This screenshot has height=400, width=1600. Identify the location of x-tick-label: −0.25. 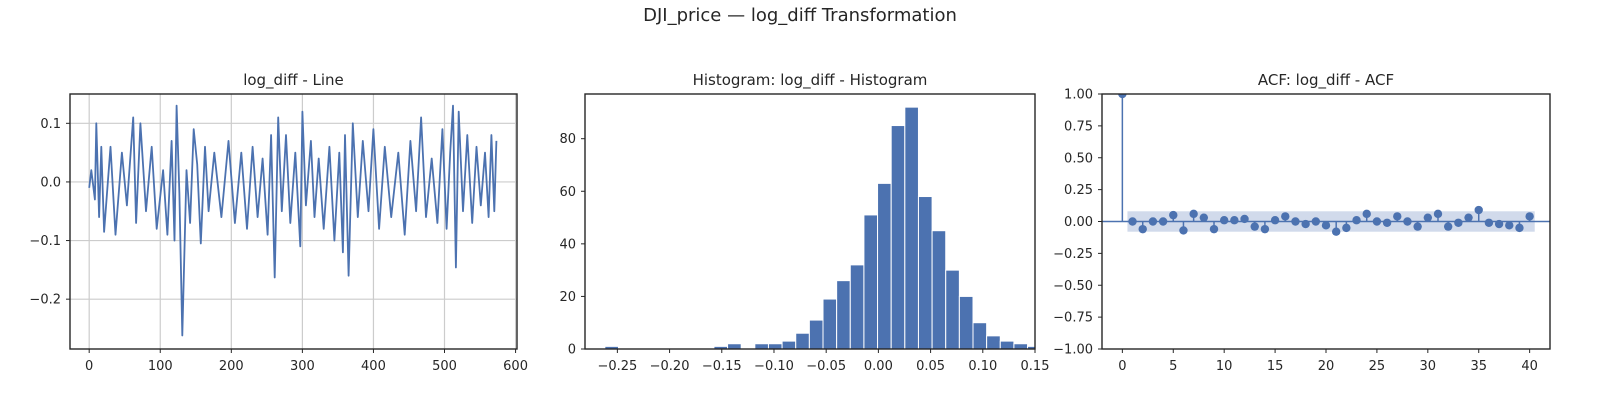
(617, 366).